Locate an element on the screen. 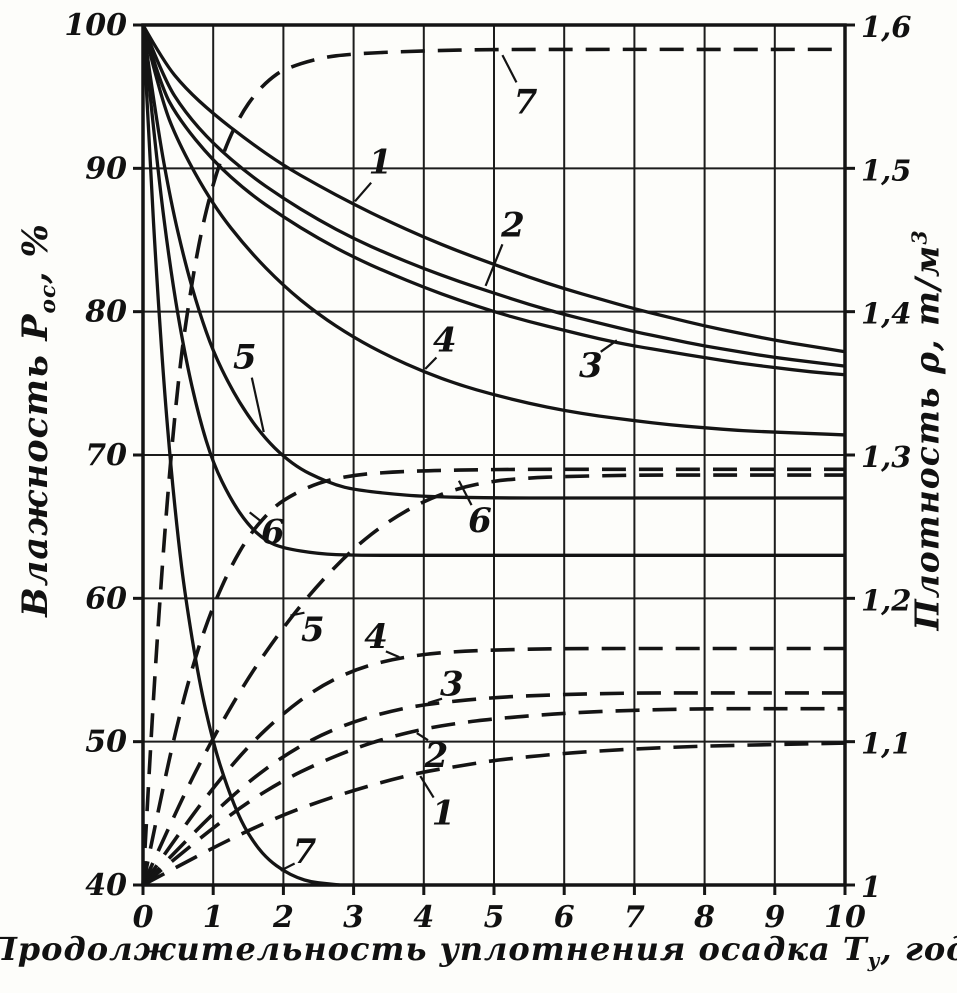 Image resolution: width=957 pixels, height=993 pixels. y-axis-left-title: Влажность Рос, % is located at coordinates (38, 420).